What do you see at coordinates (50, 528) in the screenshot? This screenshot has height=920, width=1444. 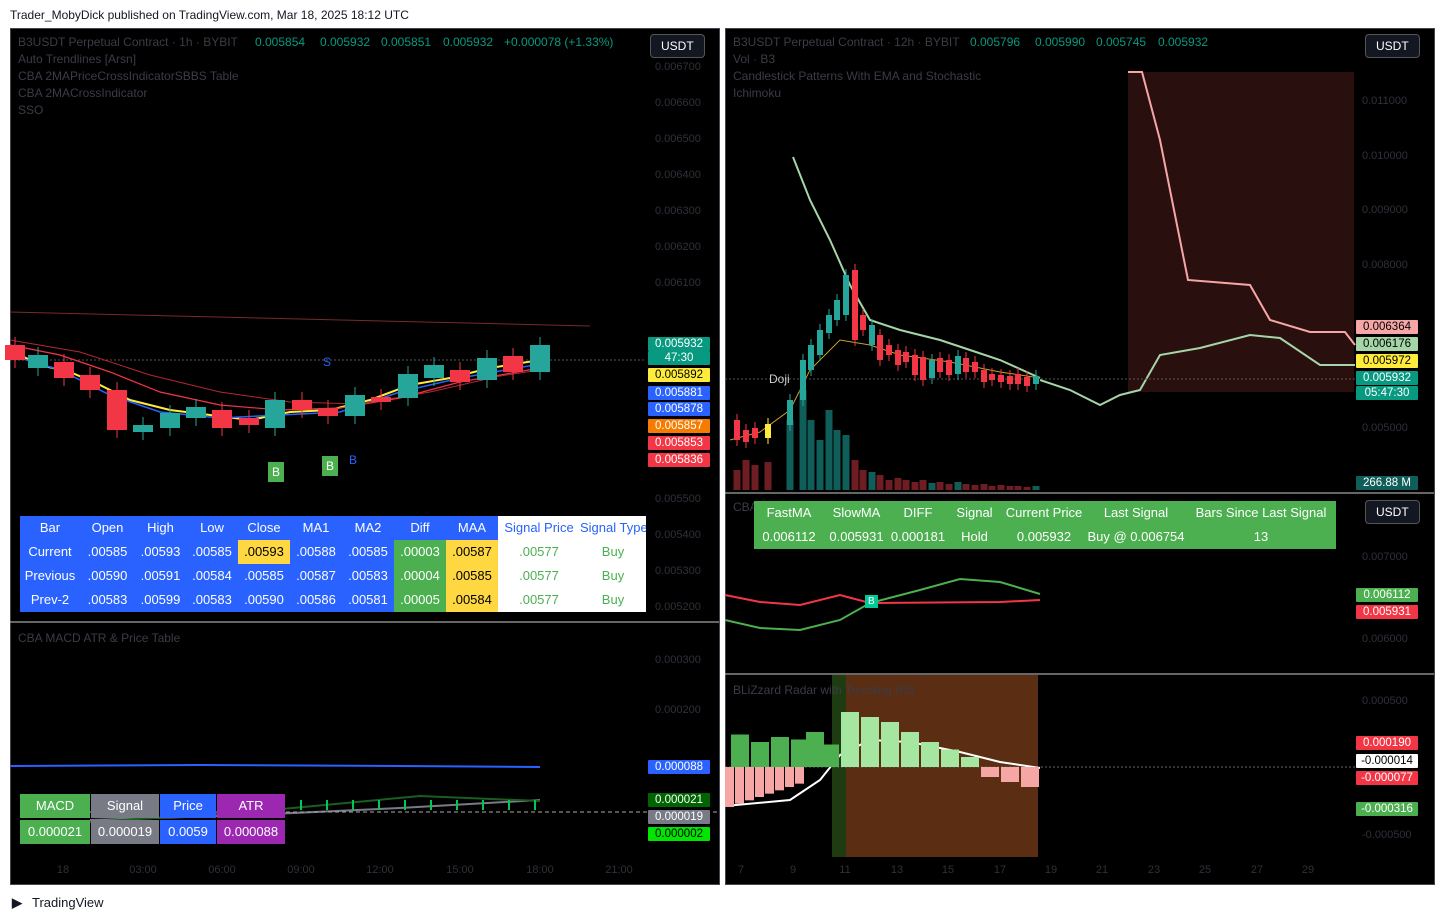 I see `table-cell: Bar` at bounding box center [50, 528].